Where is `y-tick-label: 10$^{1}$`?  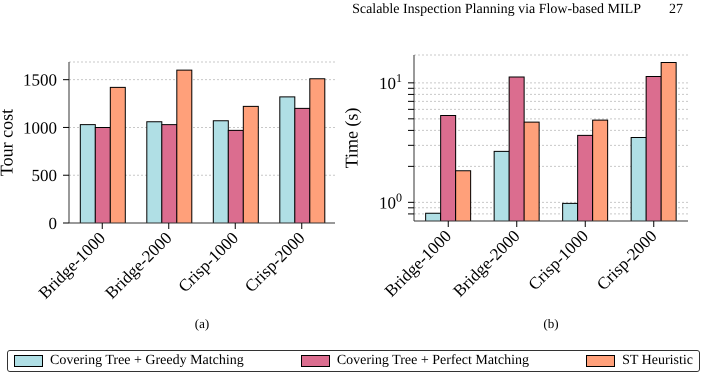
y-tick-label: 10$^{1}$ is located at coordinates (390, 81).